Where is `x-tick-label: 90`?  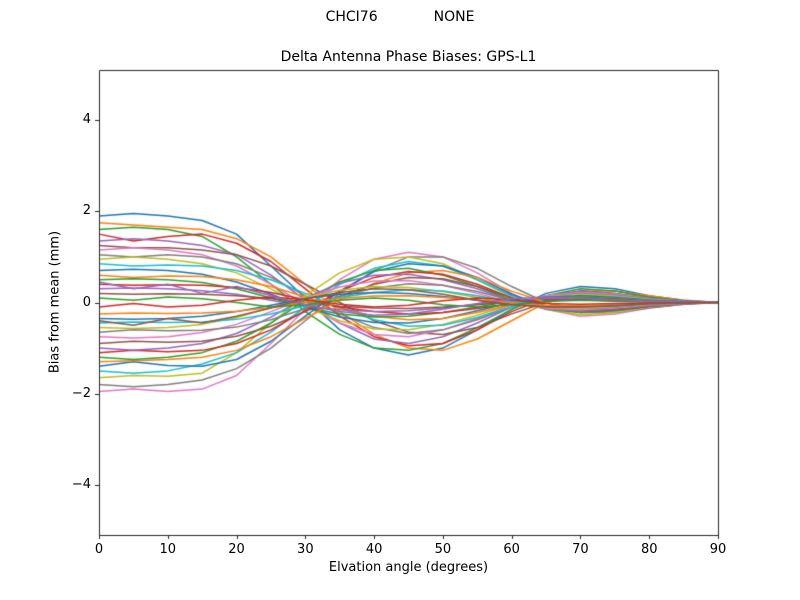
x-tick-label: 90 is located at coordinates (718, 549).